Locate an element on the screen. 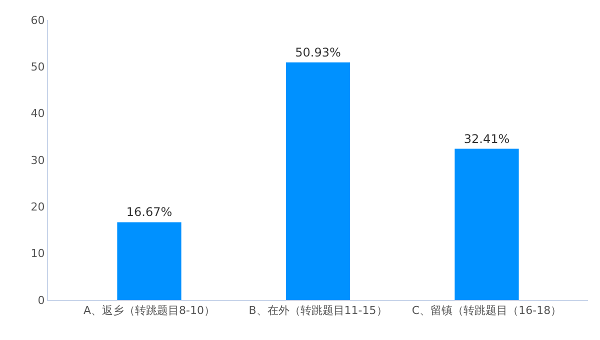 The height and width of the screenshot is (340, 600). x-tick-label: C、留镇（转跳题目（16-18） is located at coordinates (487, 311).